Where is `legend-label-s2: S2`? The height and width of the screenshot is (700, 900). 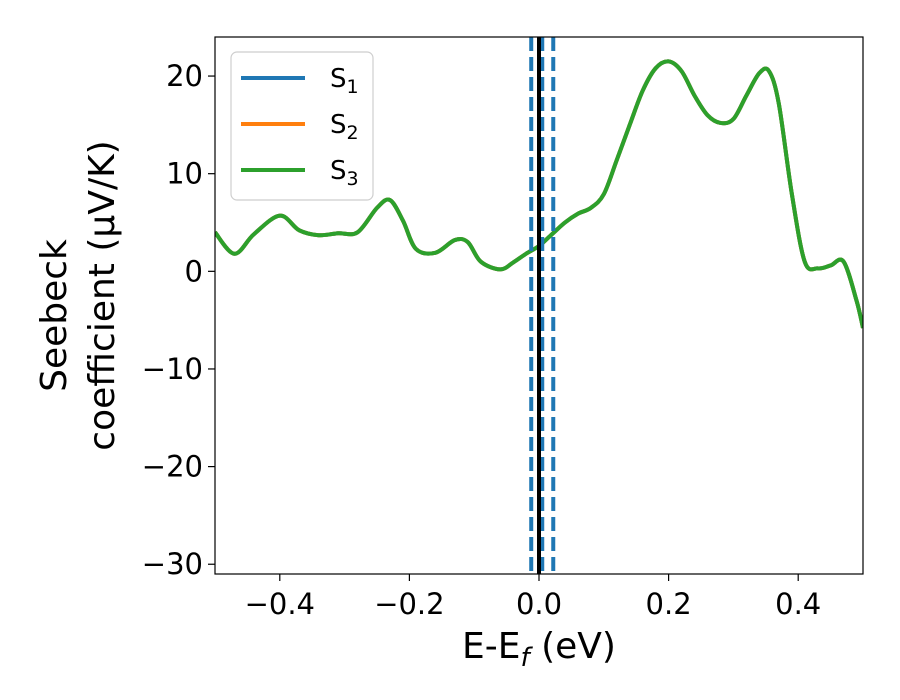
legend-label-s2: S2 is located at coordinates (344, 127).